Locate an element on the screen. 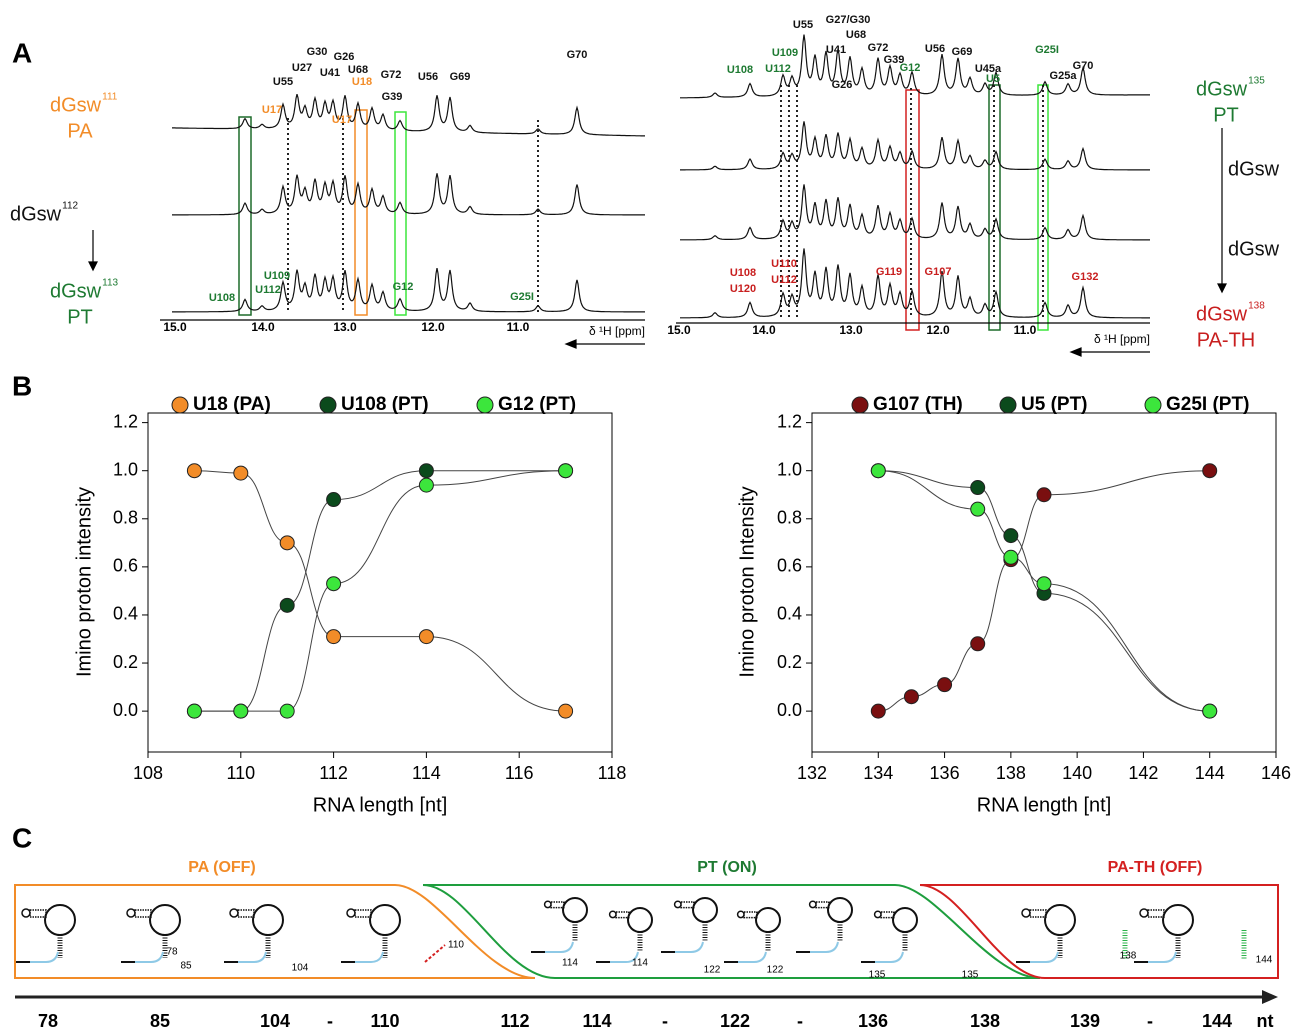 The image size is (1291, 1034). peak-label: U17 is located at coordinates (342, 120).